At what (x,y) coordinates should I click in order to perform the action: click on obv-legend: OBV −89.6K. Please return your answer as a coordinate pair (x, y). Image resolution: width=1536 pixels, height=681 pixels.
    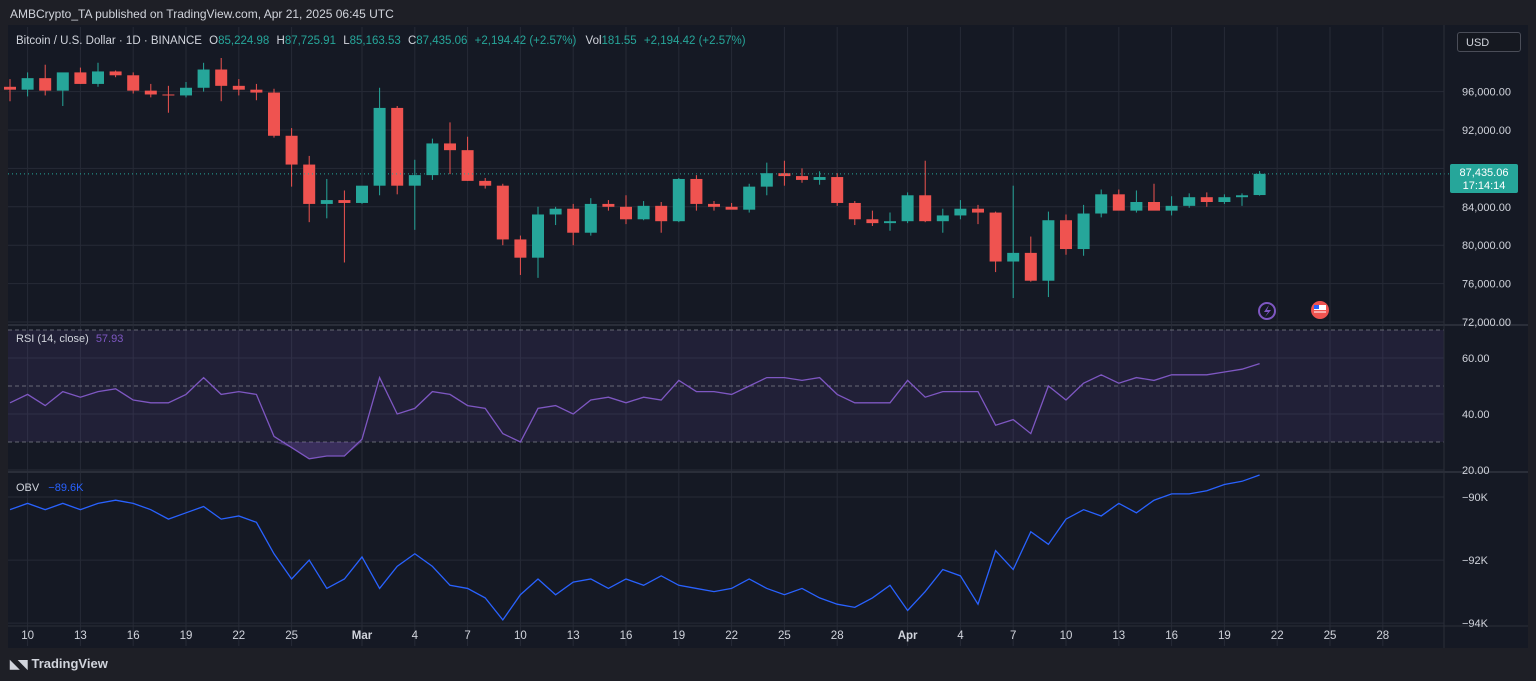
    Looking at the image, I should click on (50, 488).